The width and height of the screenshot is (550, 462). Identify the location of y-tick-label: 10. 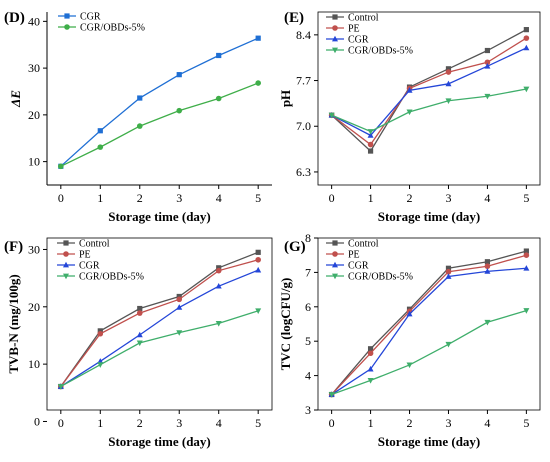
(34, 162).